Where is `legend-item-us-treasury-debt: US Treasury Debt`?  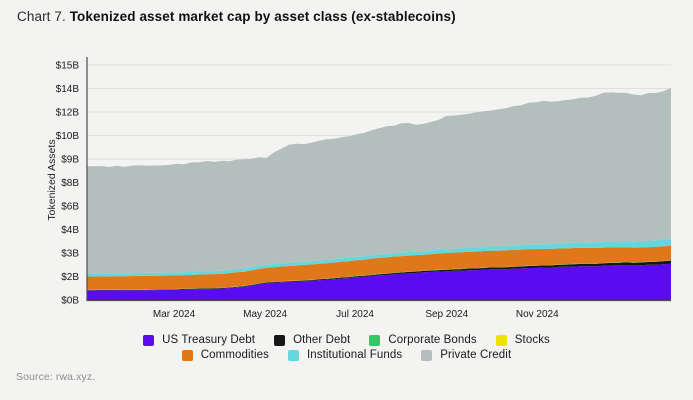
legend-item-us-treasury-debt: US Treasury Debt is located at coordinates (199, 340).